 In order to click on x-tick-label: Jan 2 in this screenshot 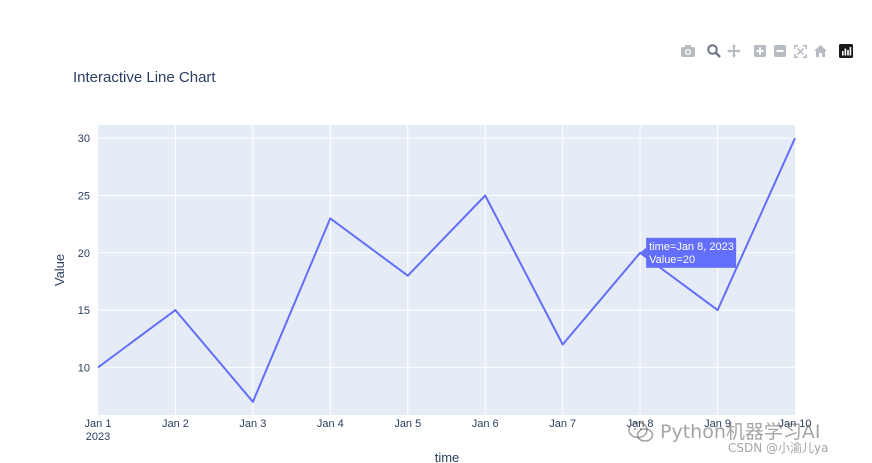, I will do `click(175, 424)`.